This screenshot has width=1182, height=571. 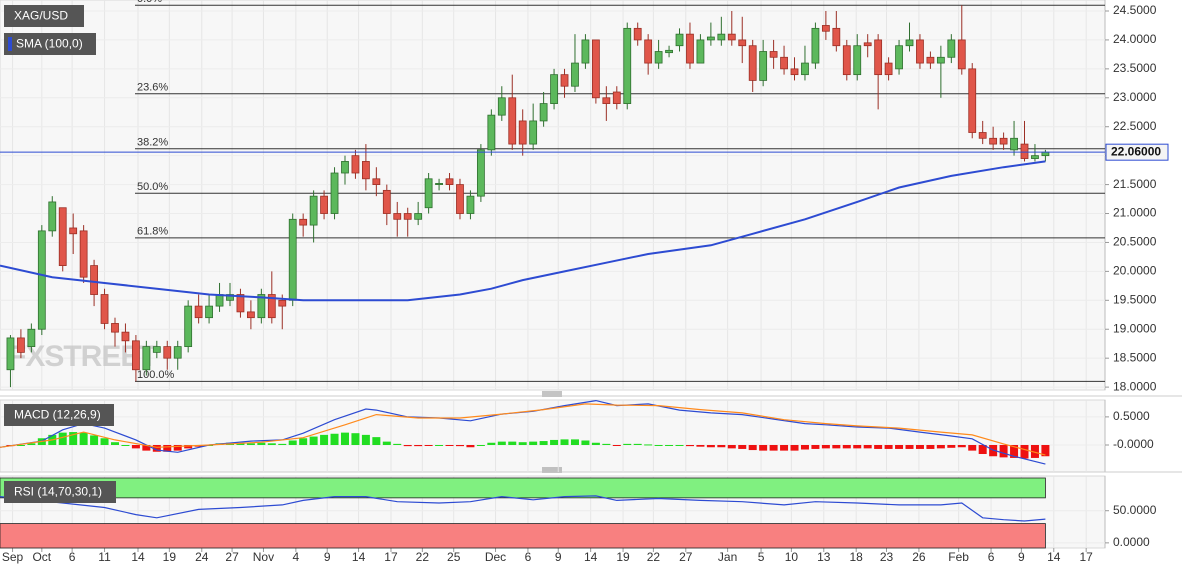 I want to click on last-price-tag, so click(x=1137, y=152).